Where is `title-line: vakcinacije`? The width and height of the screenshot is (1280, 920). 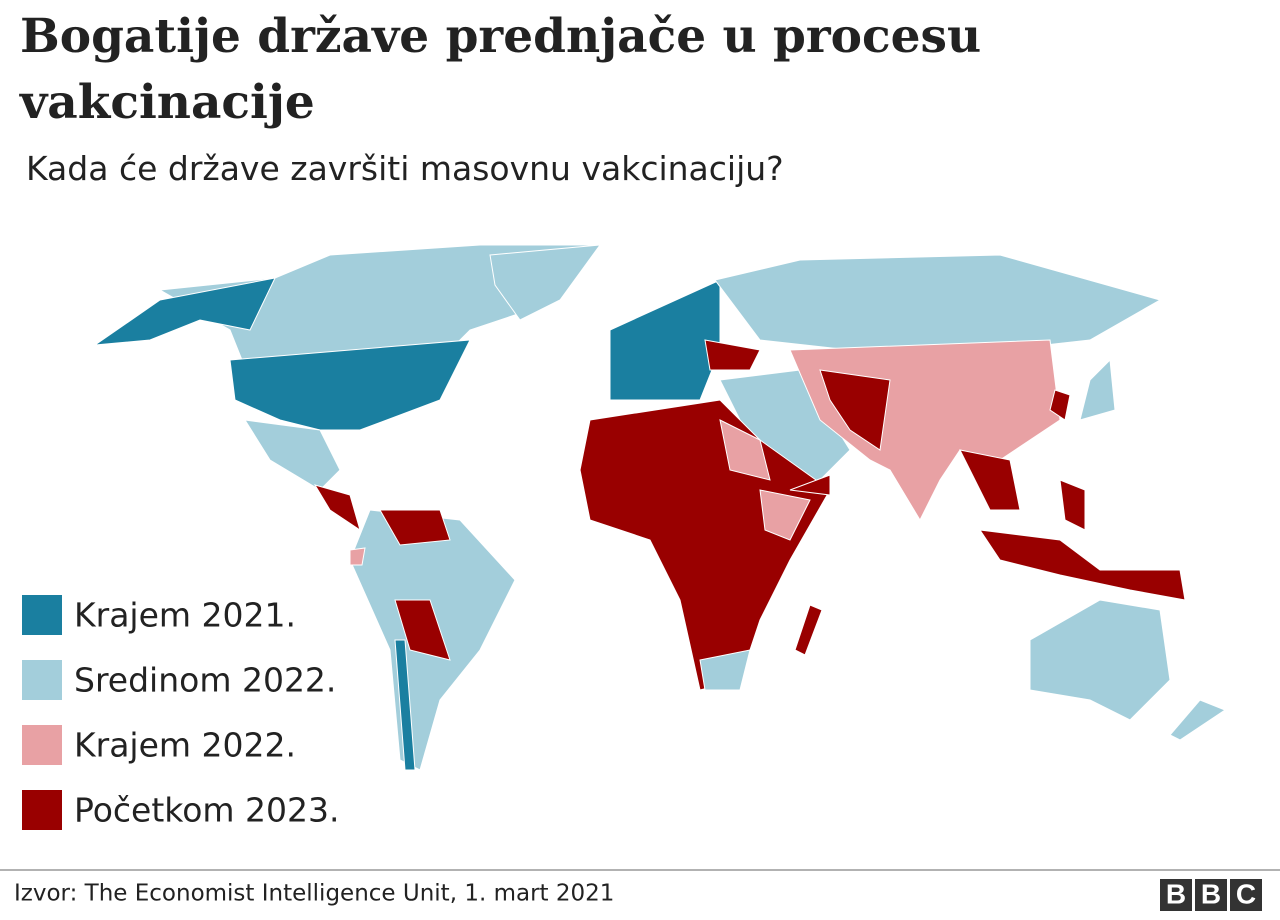 title-line: vakcinacije is located at coordinates (167, 102).